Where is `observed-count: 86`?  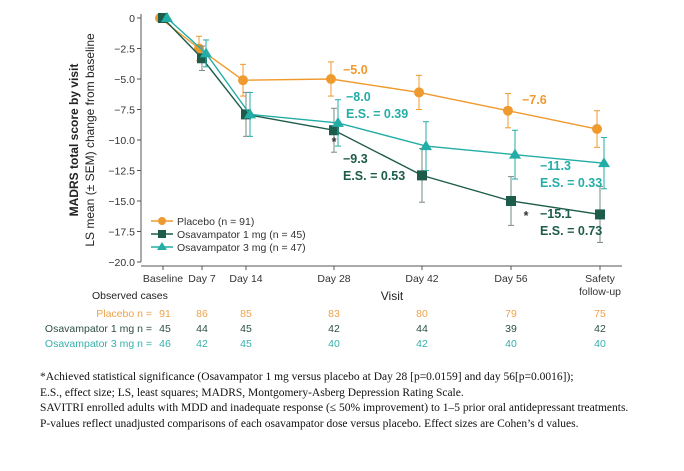
observed-count: 86 is located at coordinates (202, 314).